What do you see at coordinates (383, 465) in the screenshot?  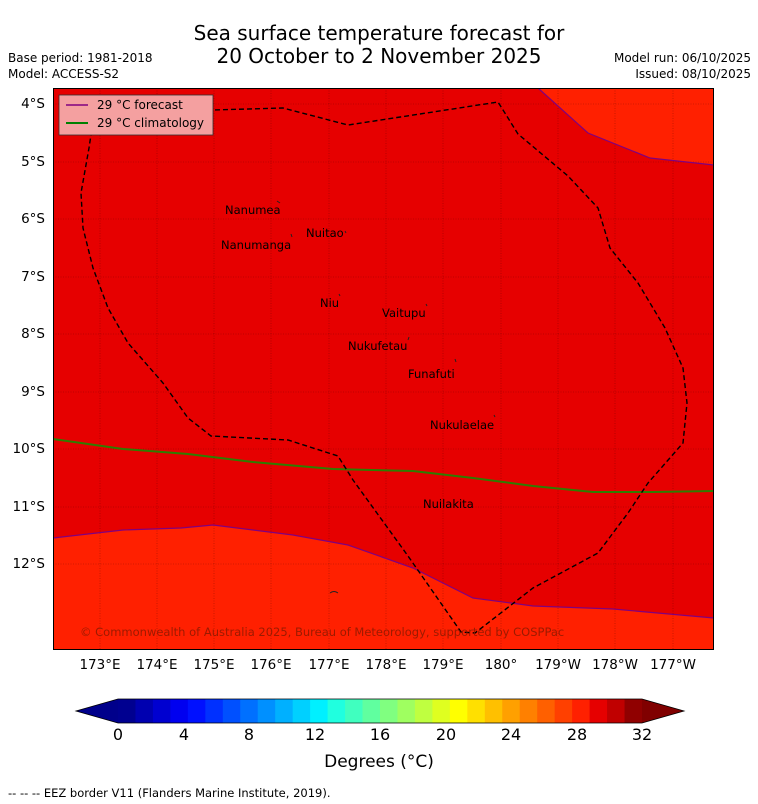 I see `climatology-29c-contour` at bounding box center [383, 465].